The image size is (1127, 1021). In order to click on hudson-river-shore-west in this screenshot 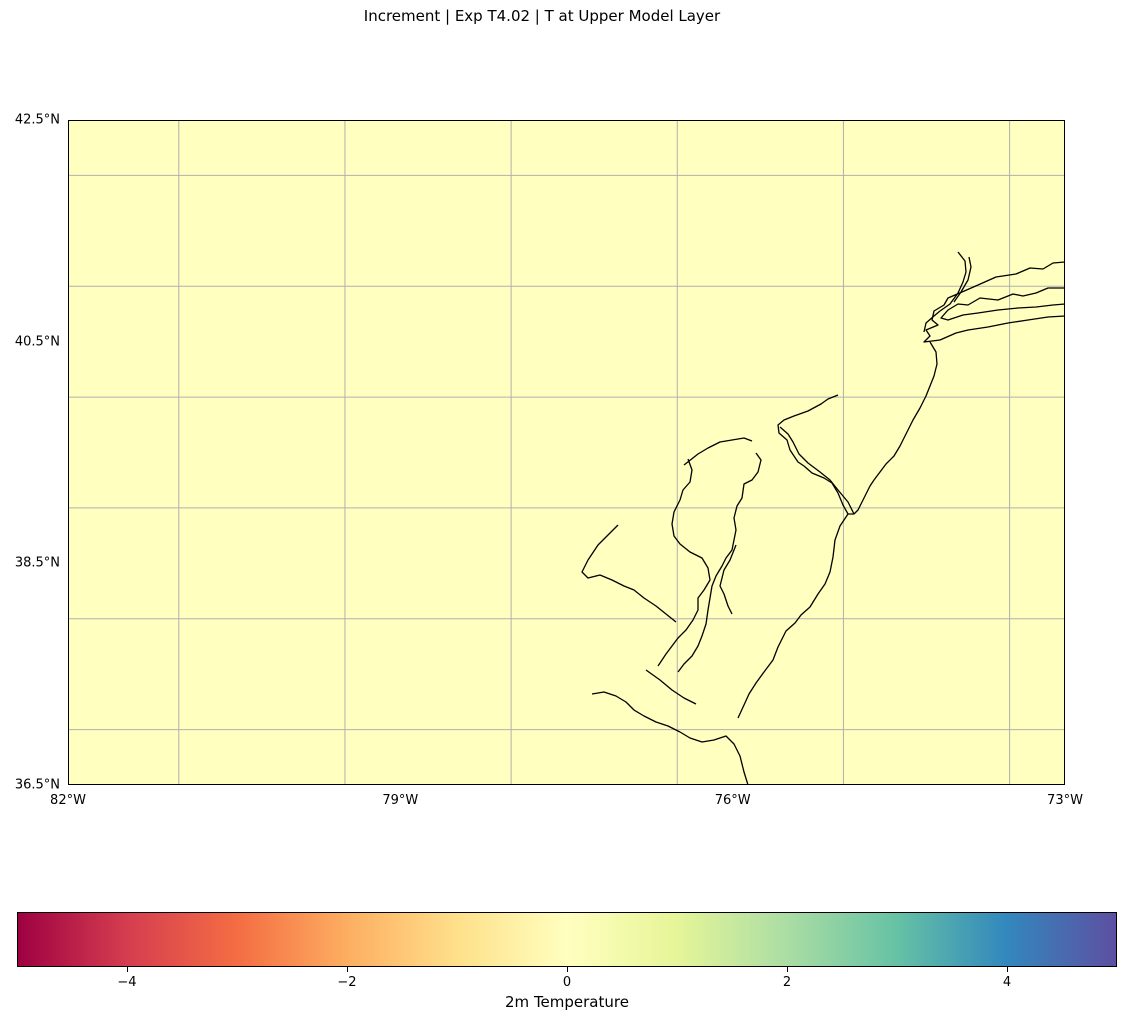, I will do `click(962, 279)`.